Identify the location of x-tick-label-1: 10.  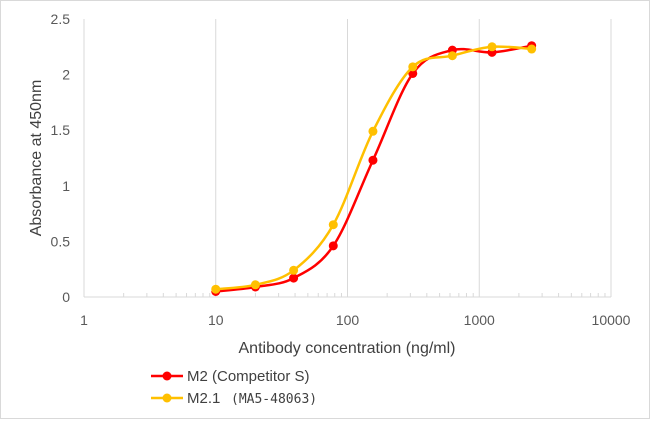
(216, 320).